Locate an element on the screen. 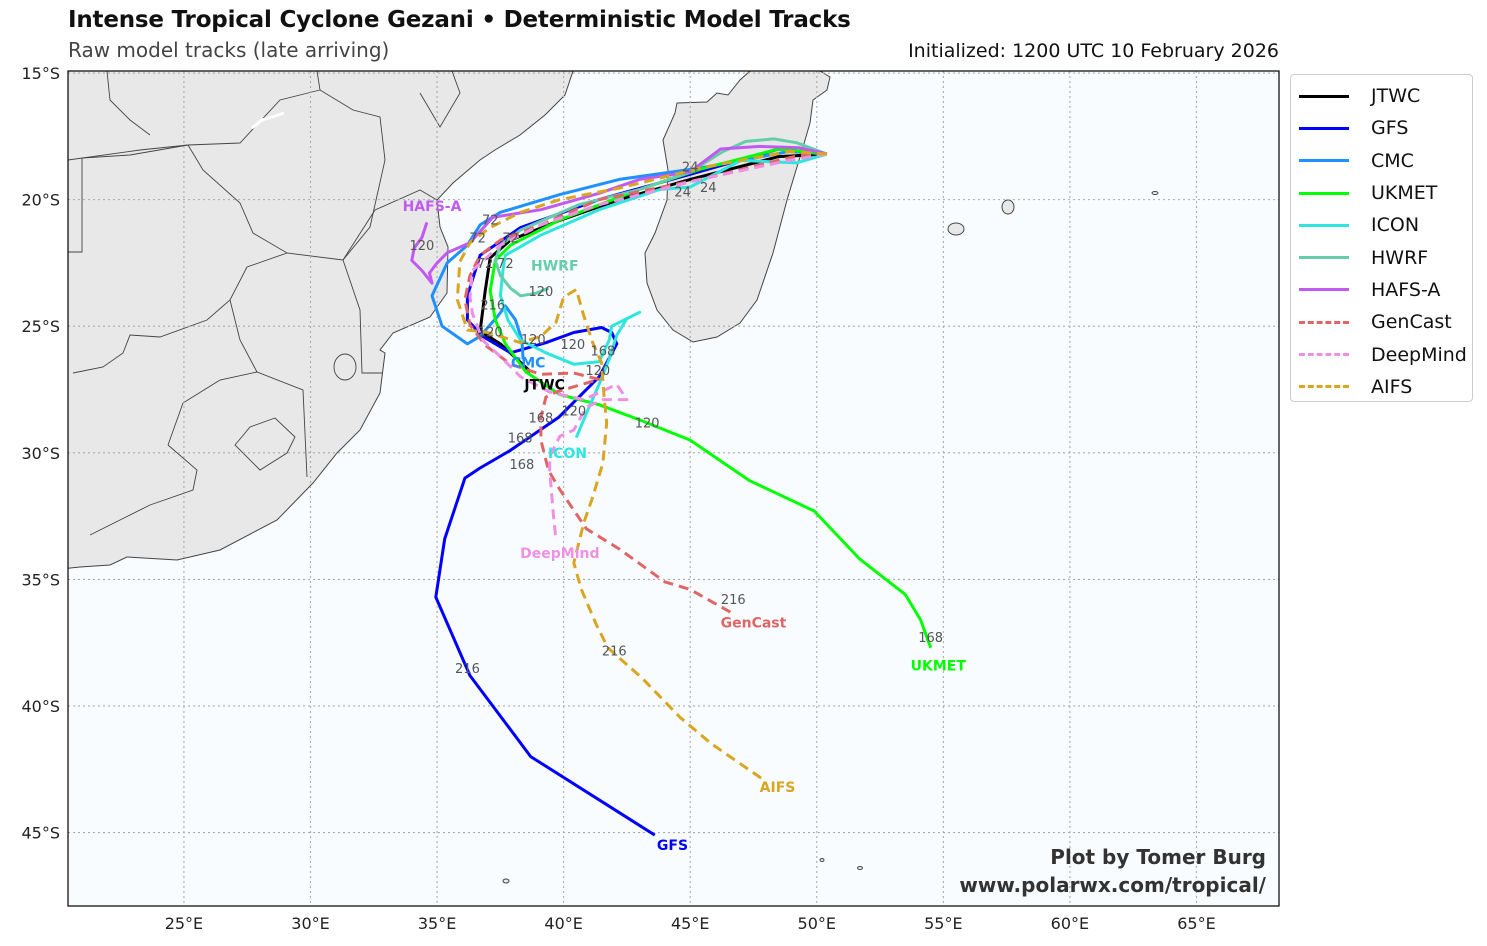 This screenshot has width=1487, height=946. track-name-label: HWRF is located at coordinates (555, 266).